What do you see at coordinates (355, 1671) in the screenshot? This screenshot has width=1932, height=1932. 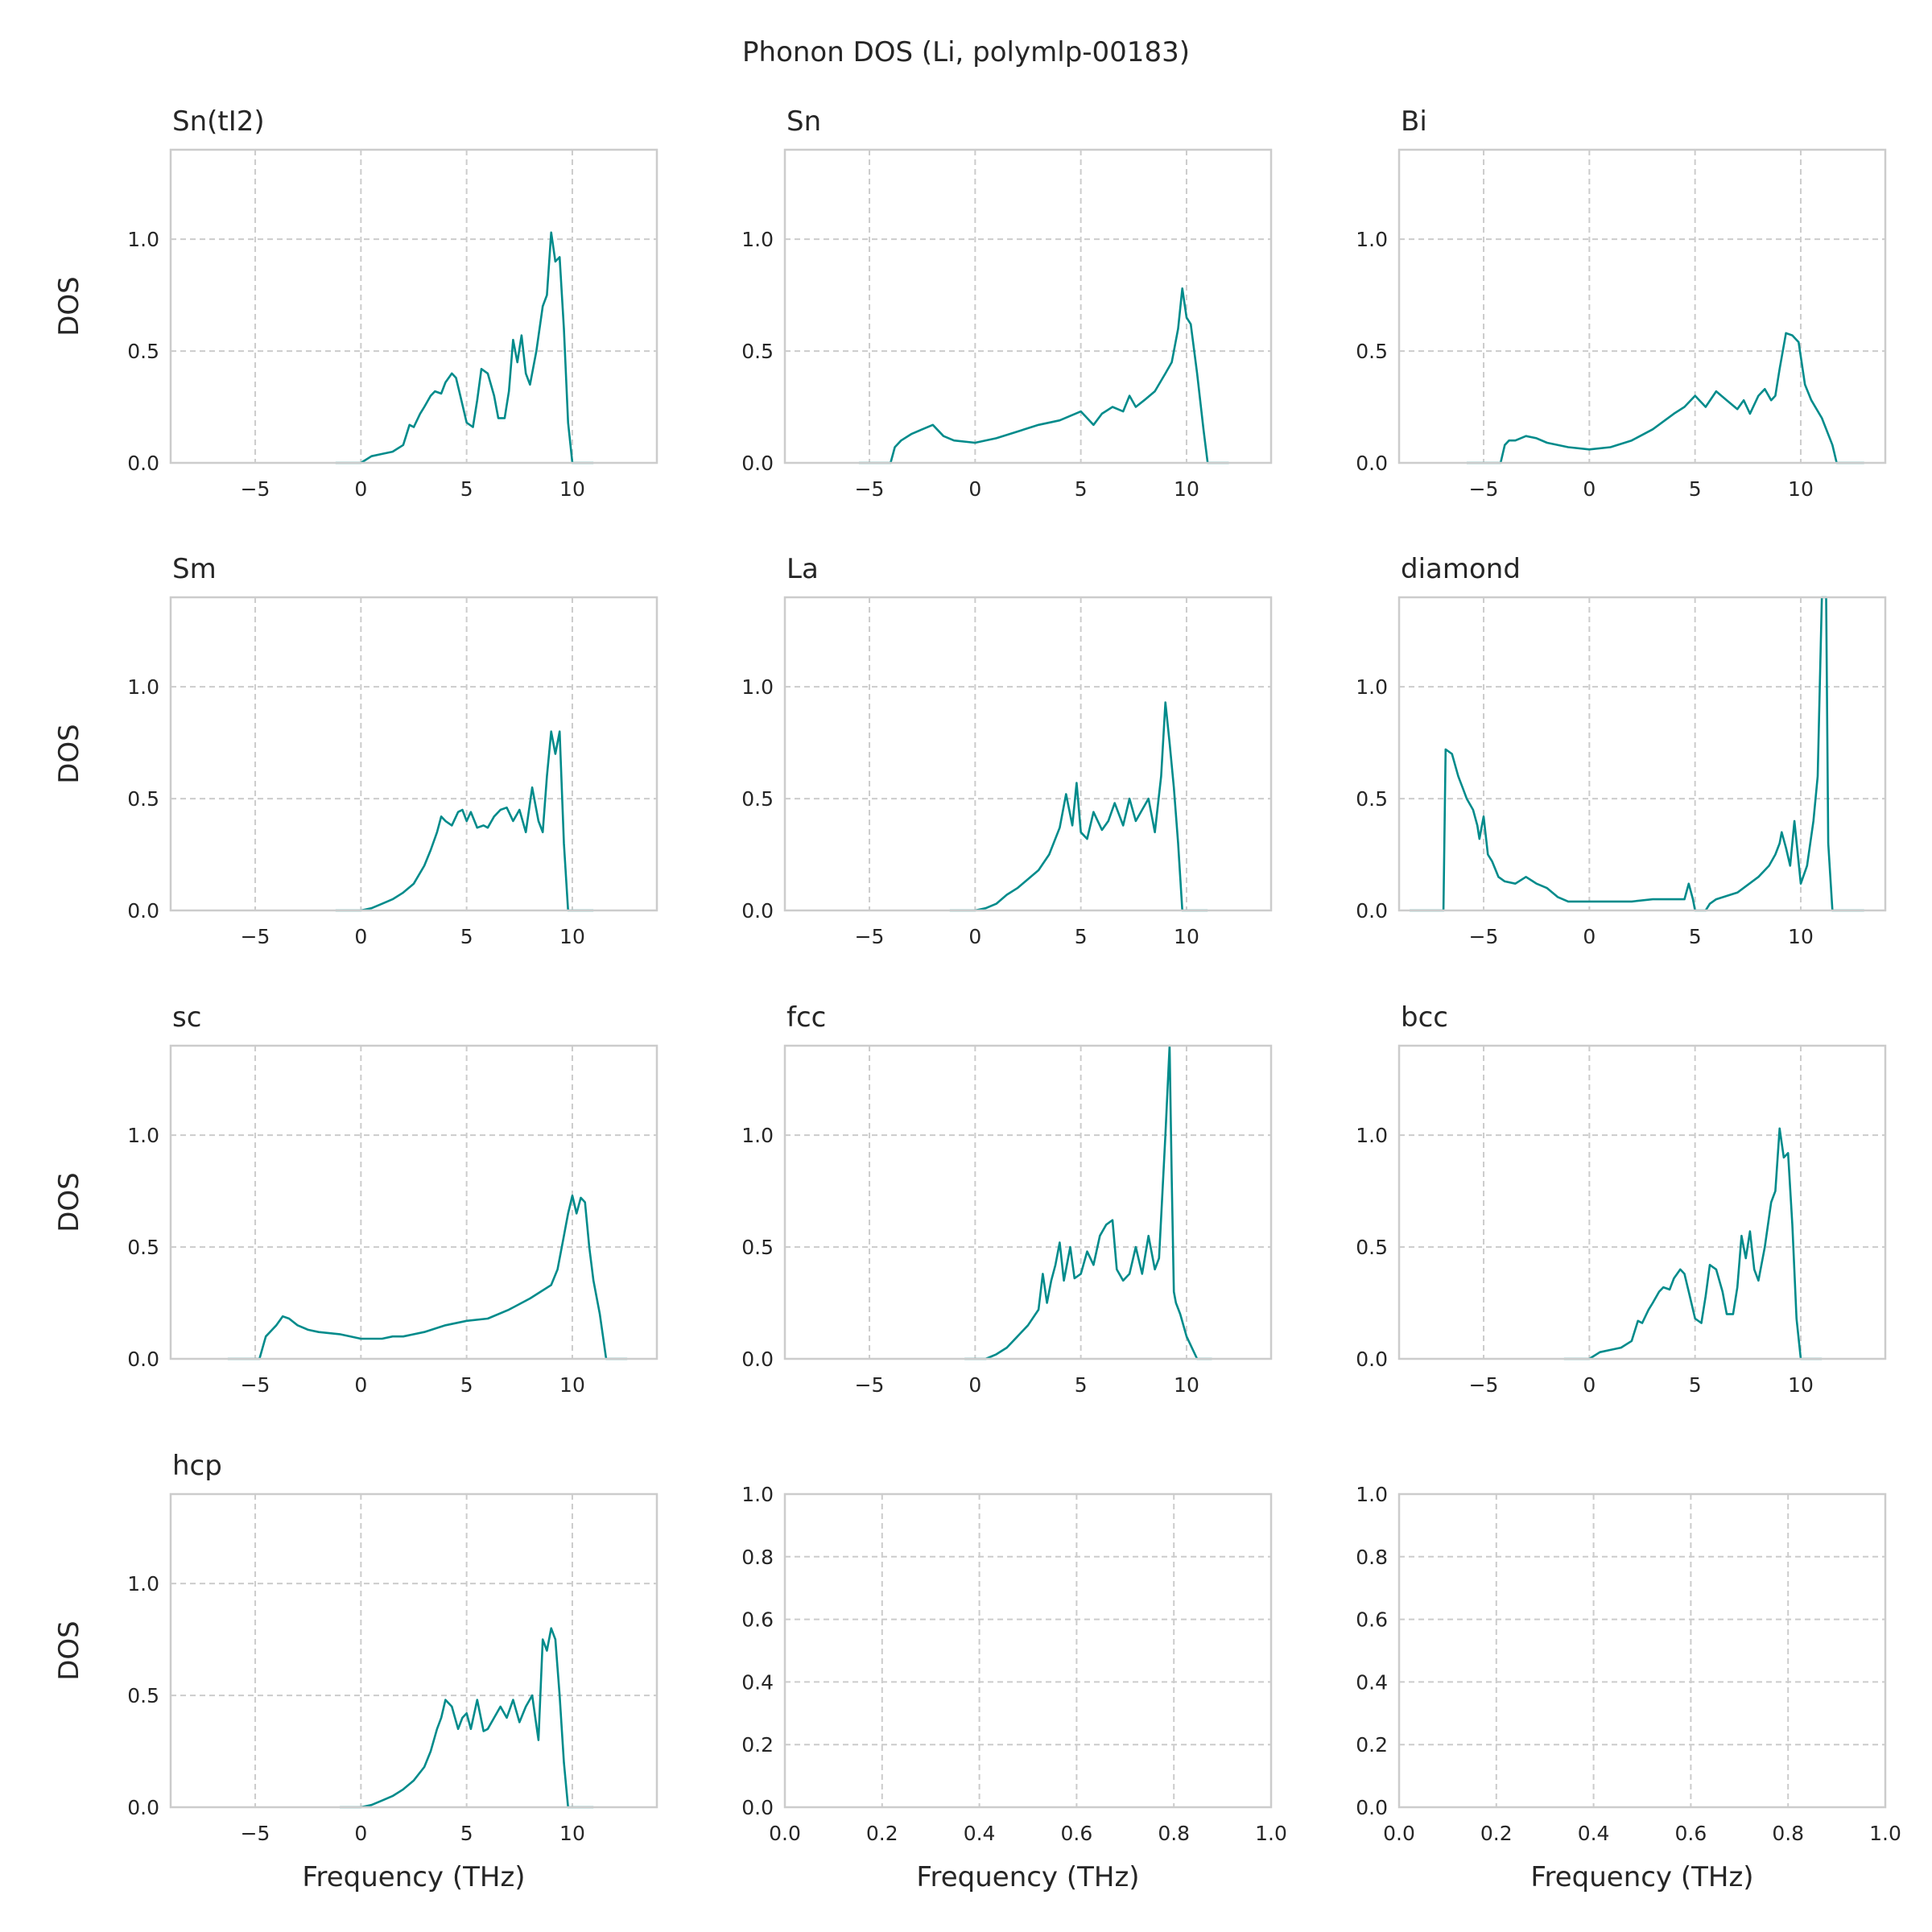 I see `subplot-10: −5 0 5 10 0.0 0.5 1.0 hcp DOS Frequency (THz)` at bounding box center [355, 1671].